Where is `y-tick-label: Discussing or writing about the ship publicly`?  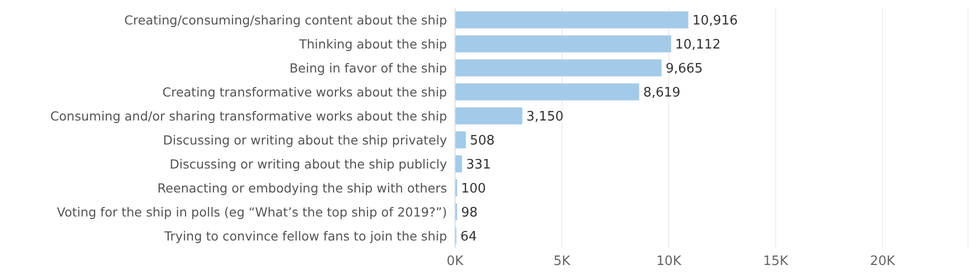 y-tick-label: Discussing or writing about the ship publicly is located at coordinates (309, 164).